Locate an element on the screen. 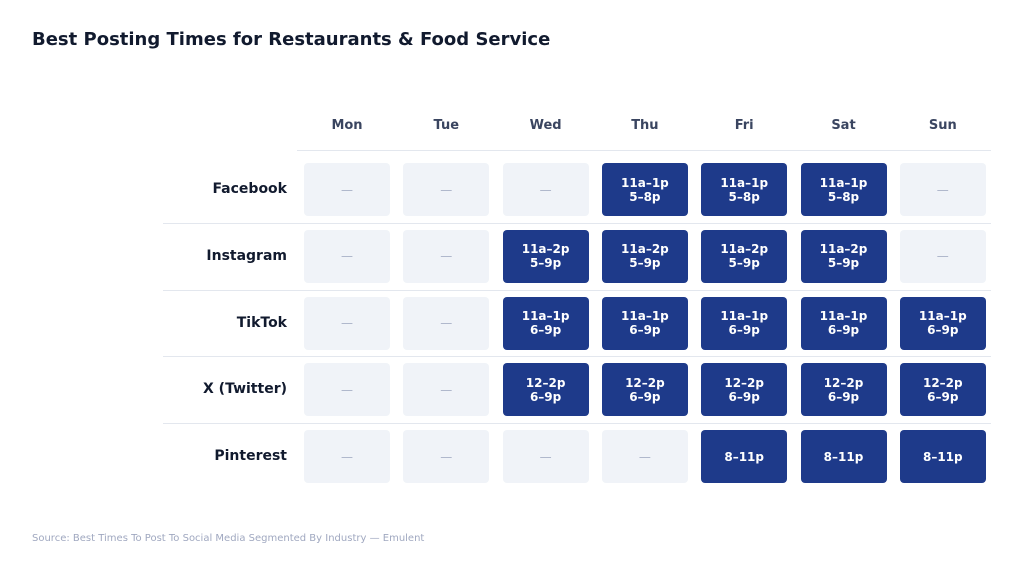  row-label: Instagram is located at coordinates (246, 255).